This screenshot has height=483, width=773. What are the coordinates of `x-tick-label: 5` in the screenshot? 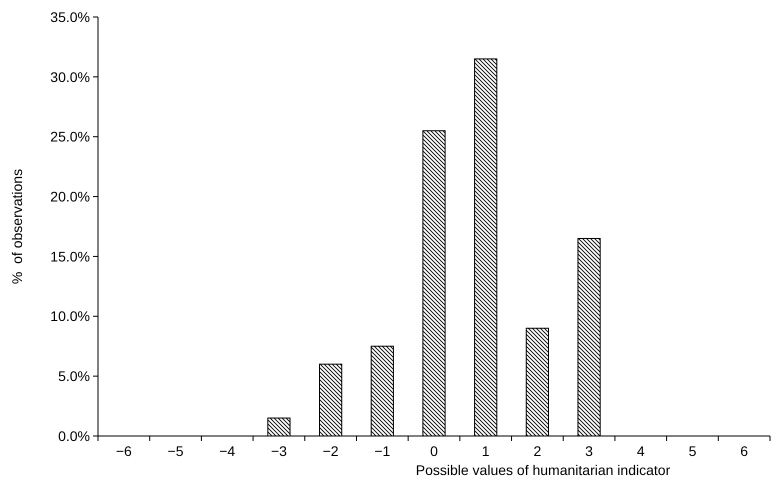 It's located at (692, 451).